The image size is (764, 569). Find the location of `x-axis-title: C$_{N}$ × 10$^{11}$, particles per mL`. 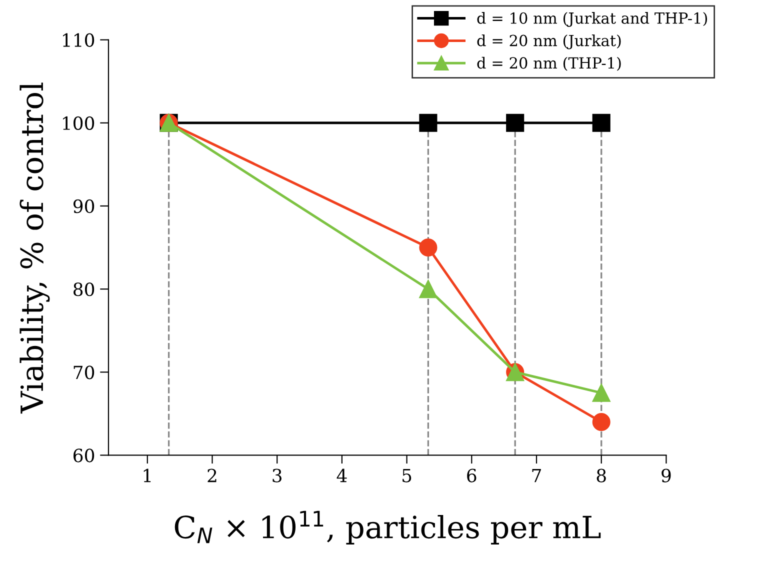

x-axis-title: C$_{N}$ × 10$^{11}$, particles per mL is located at coordinates (387, 527).